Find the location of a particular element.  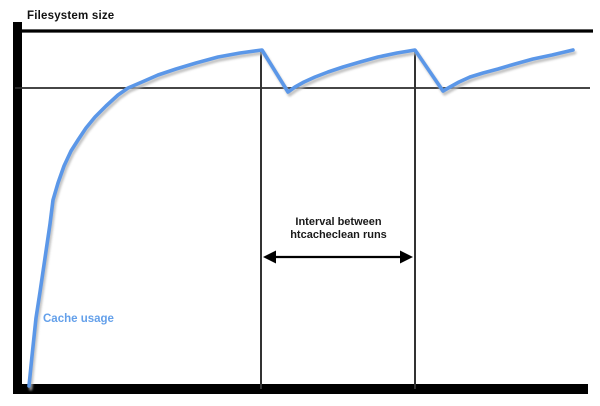

interval-arrow-head-left is located at coordinates (269, 257).